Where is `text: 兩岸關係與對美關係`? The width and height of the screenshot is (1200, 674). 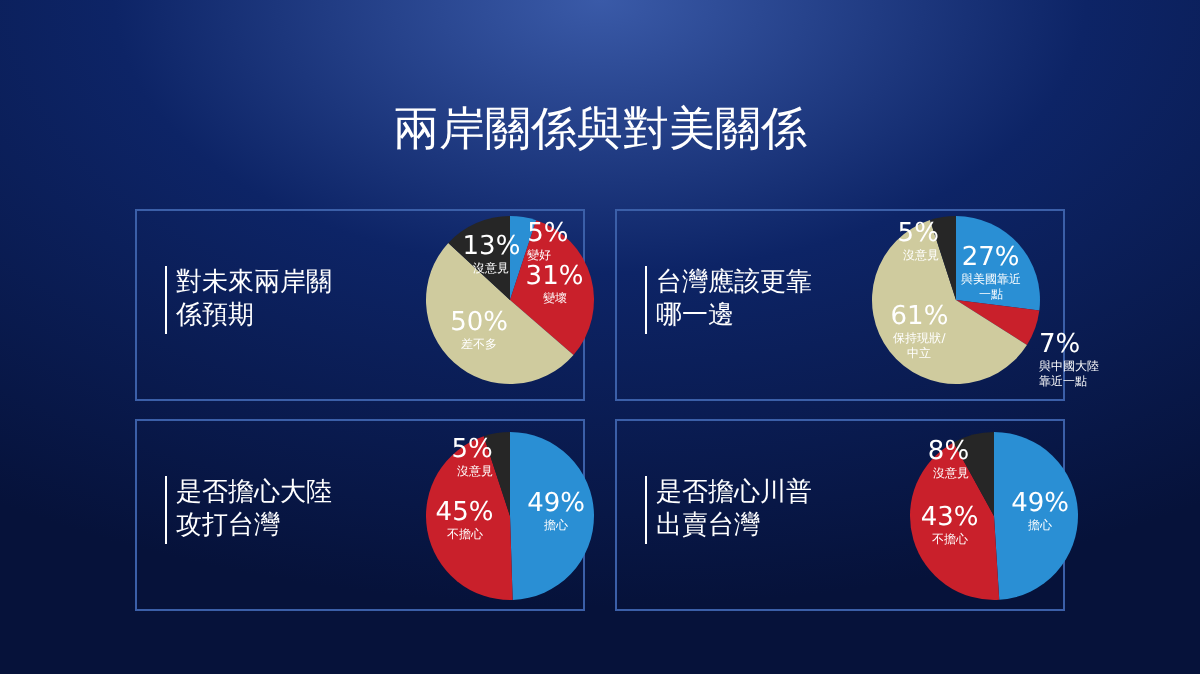 text: 兩岸關係與對美關係 is located at coordinates (600, 130).